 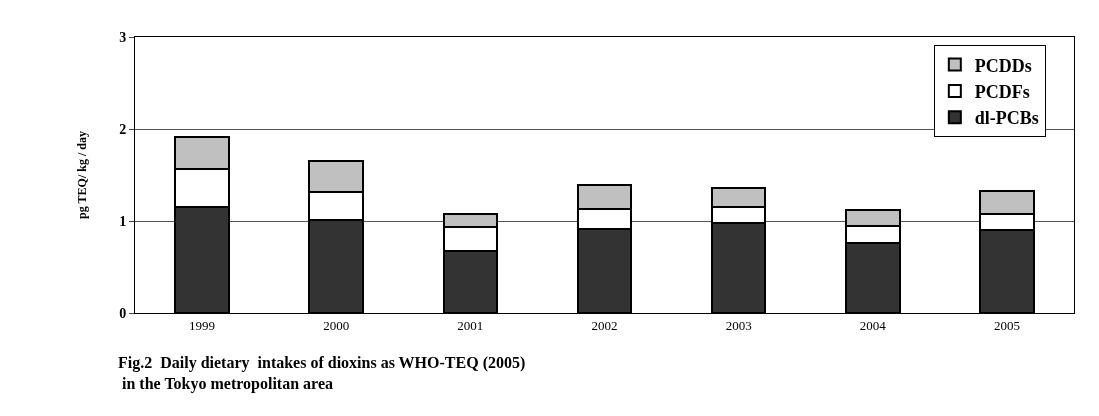 What do you see at coordinates (738, 325) in the screenshot?
I see `x-tick-label: 2003` at bounding box center [738, 325].